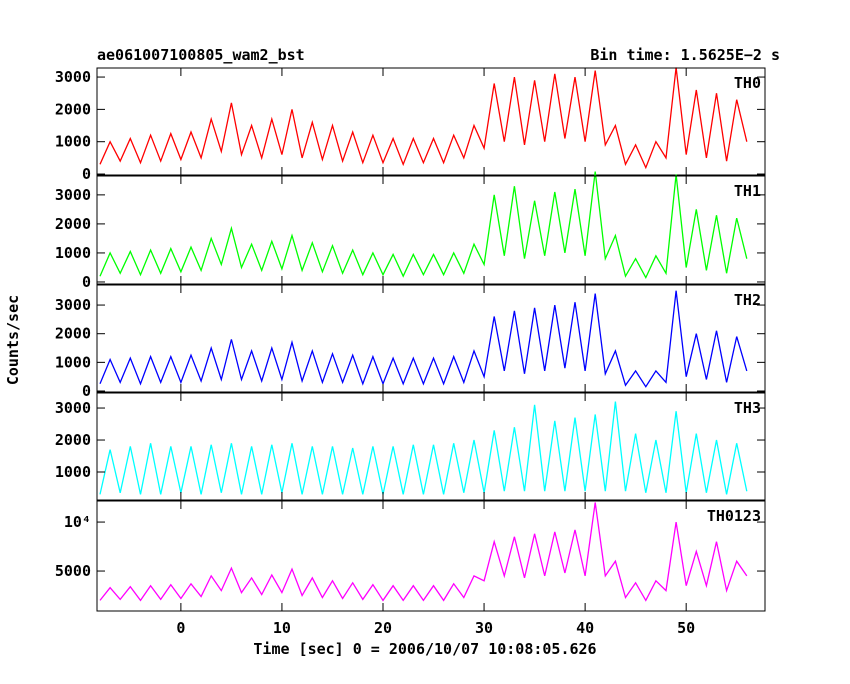  Describe the element at coordinates (383, 628) in the screenshot. I see `x-tick-label: 20` at that location.